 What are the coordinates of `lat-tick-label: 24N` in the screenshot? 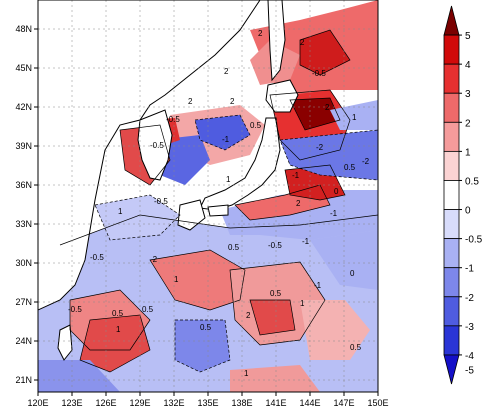 It's located at (23, 341).